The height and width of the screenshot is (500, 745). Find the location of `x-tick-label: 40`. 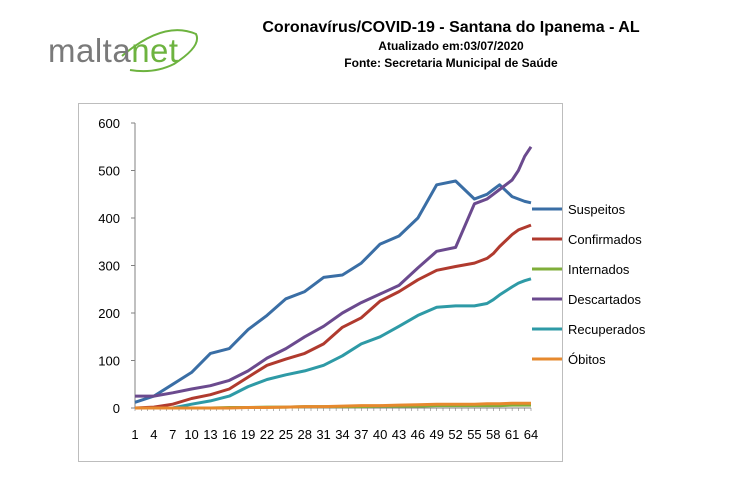

x-tick-label: 40 is located at coordinates (380, 434).